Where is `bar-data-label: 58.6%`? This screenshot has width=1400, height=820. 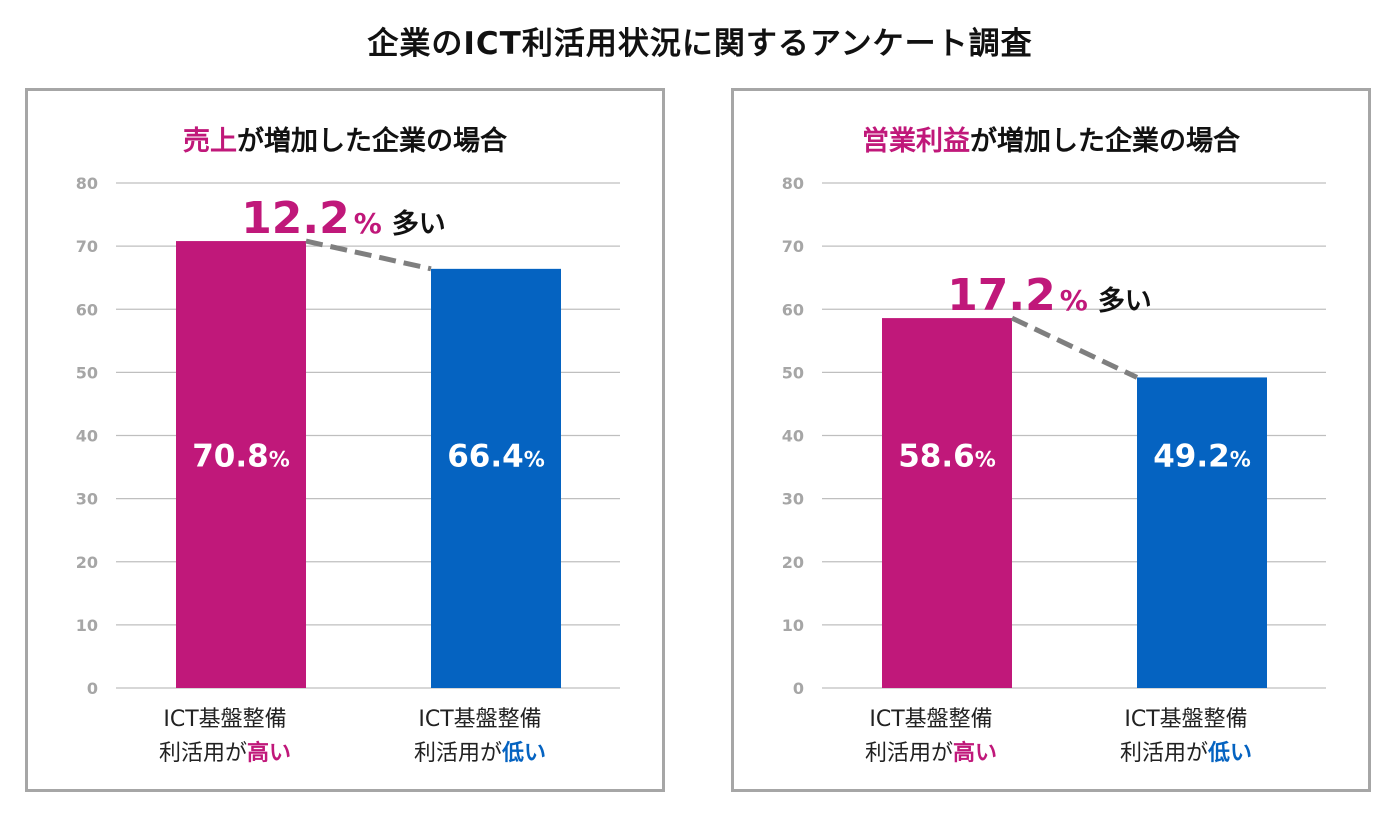
bar-data-label: 58.6% is located at coordinates (947, 457).